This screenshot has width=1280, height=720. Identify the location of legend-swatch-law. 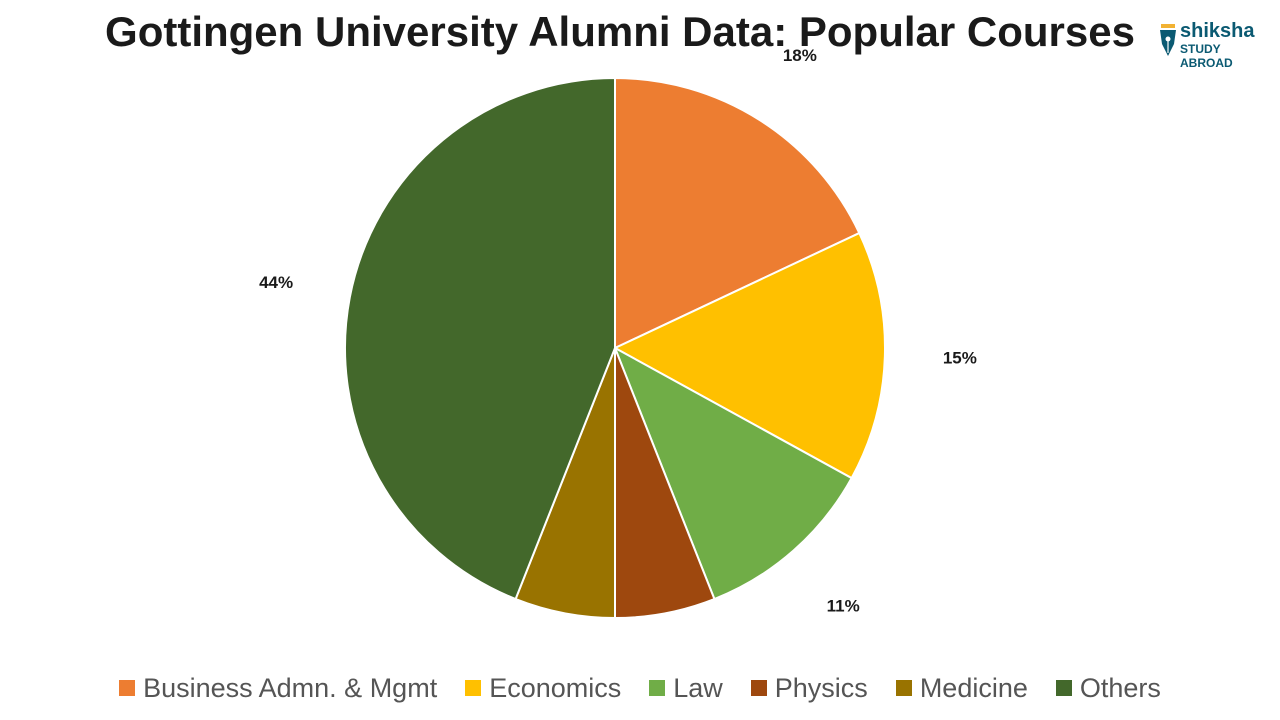
(657, 688).